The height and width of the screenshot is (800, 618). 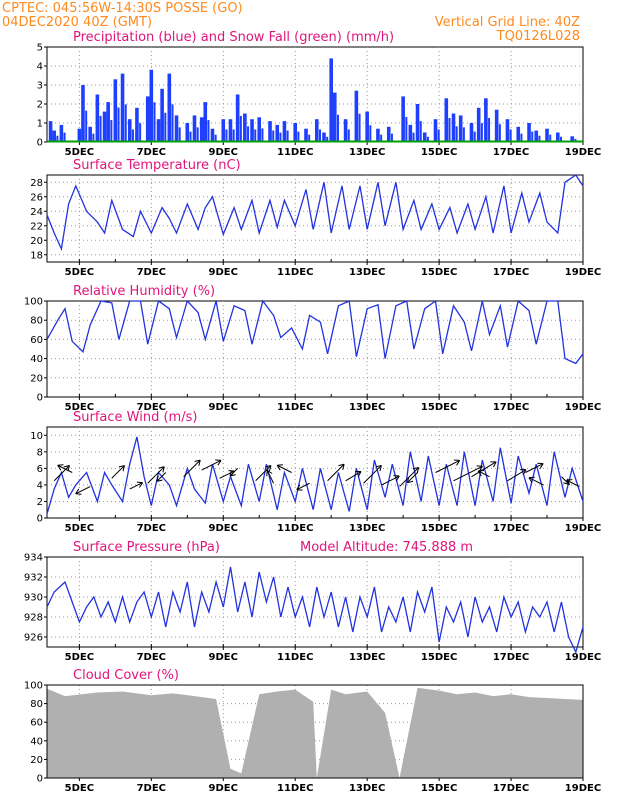 I want to click on header-line1: CPTEC: 045:56W-14:30S POSSE (GO), so click(x=122, y=8).